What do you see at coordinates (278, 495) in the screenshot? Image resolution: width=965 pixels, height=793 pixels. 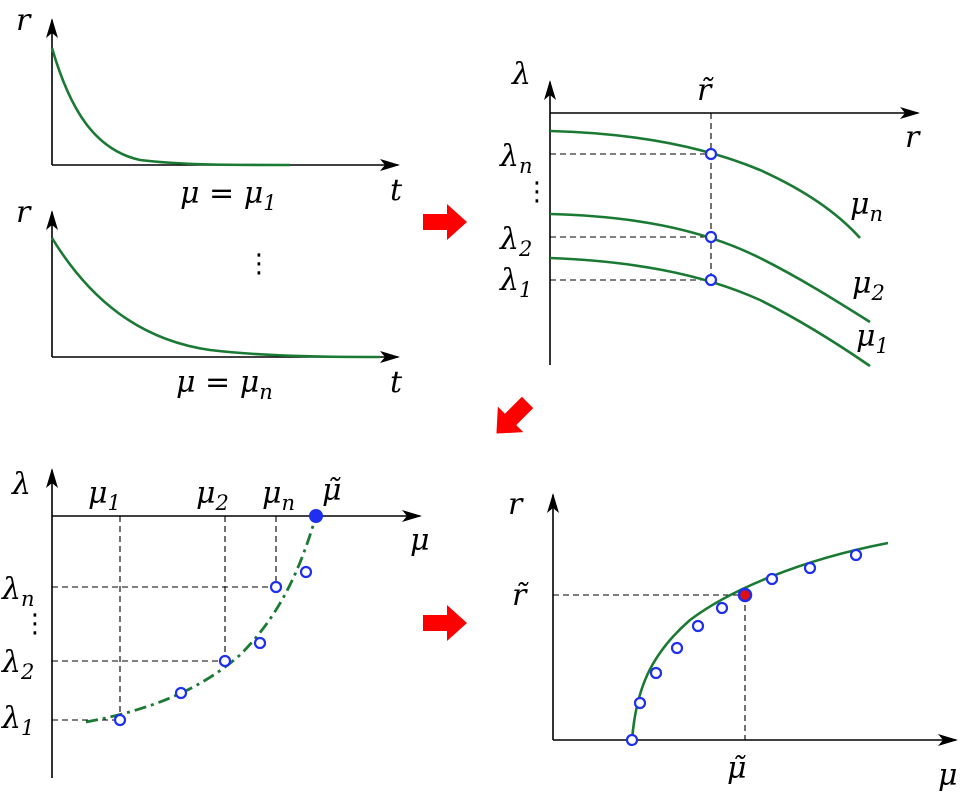 I see `tick-mu-n: μn` at bounding box center [278, 495].